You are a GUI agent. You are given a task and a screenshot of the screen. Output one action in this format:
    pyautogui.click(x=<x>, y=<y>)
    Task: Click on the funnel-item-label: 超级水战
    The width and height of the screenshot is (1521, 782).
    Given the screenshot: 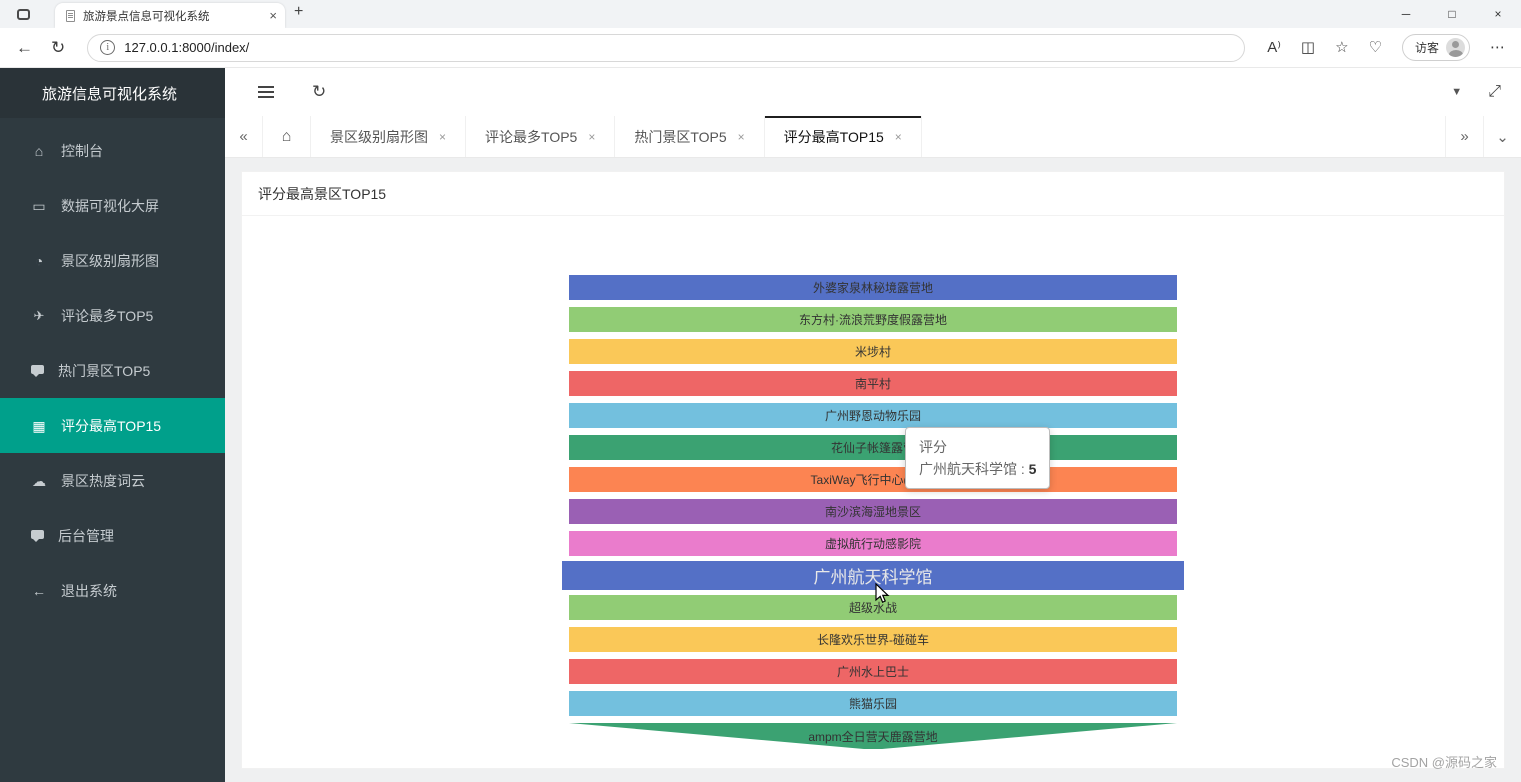 What is the action you would take?
    pyautogui.click(x=872, y=608)
    